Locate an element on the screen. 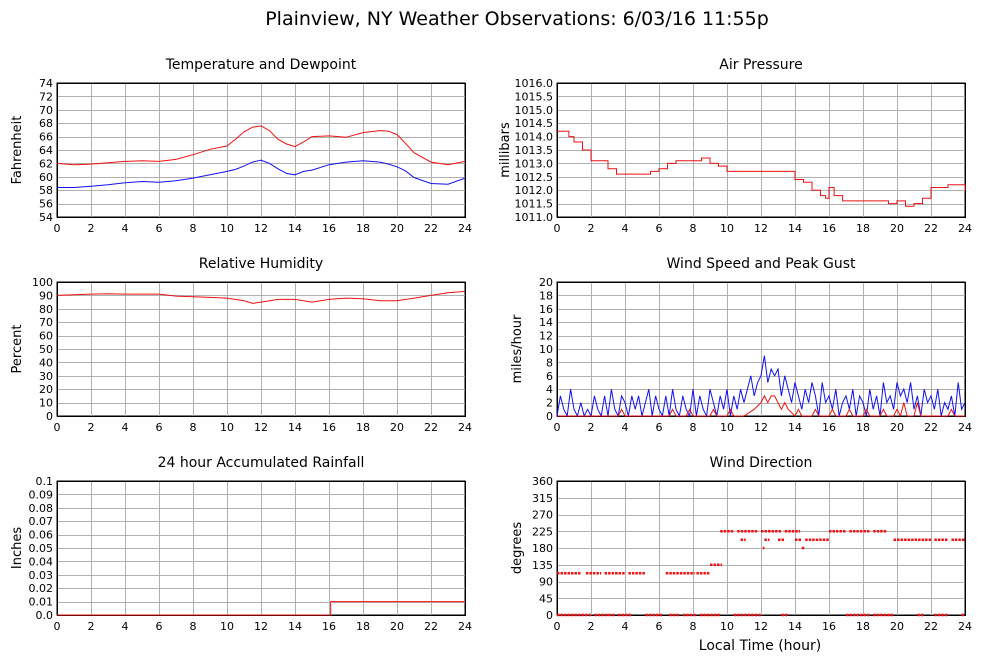 The width and height of the screenshot is (999, 659). y-tick-label: 40 is located at coordinates (46, 362).